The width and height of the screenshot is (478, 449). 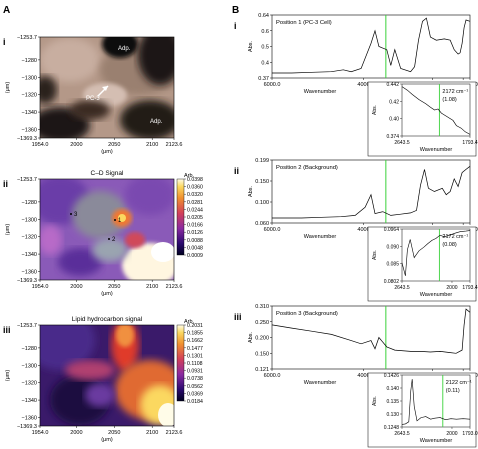 I want to click on panel-b-letter: B, so click(x=235, y=10).